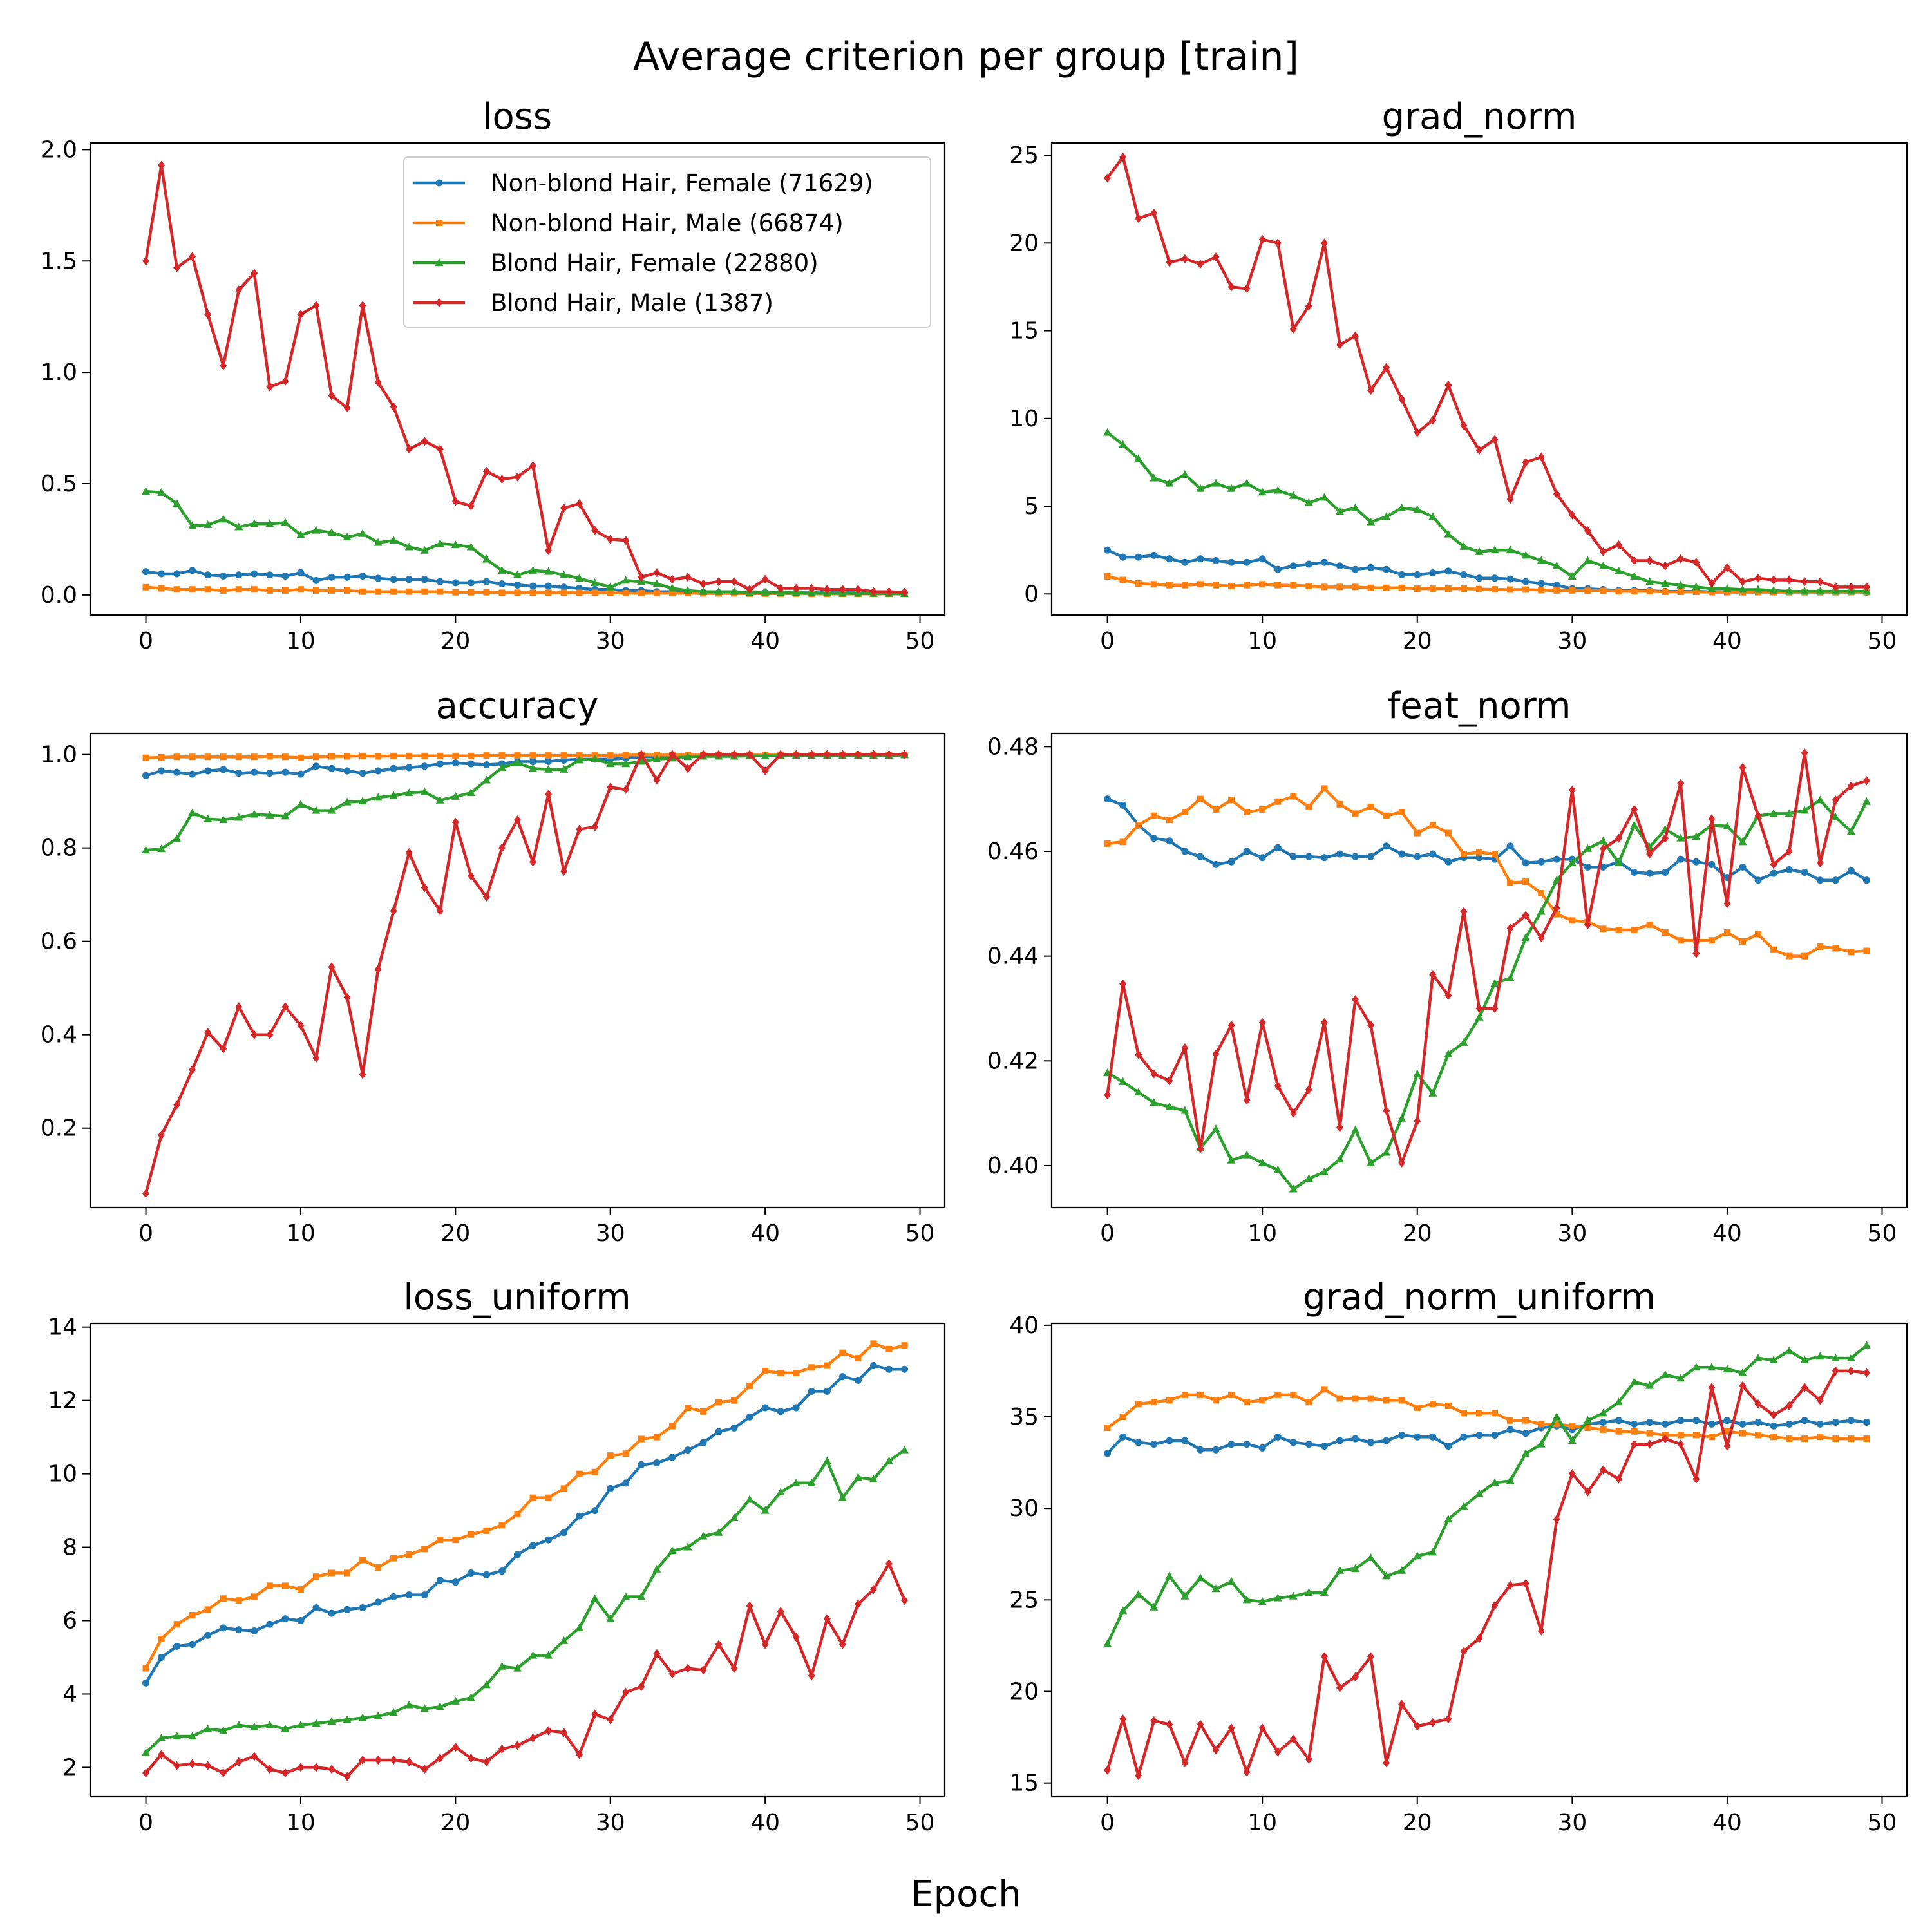 This screenshot has height=1932, width=1932. I want to click on x-tick-label-feat-norm: 50, so click(1882, 1233).